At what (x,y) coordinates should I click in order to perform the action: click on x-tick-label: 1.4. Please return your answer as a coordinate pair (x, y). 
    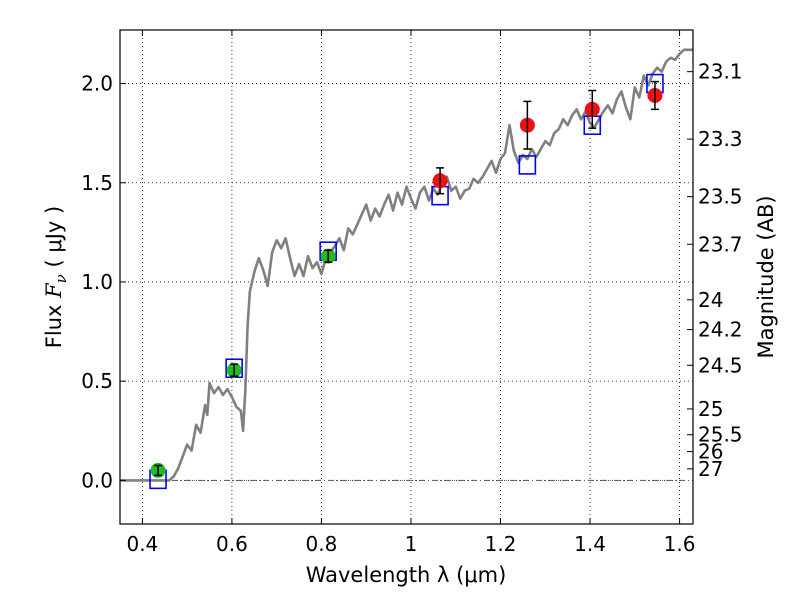
    Looking at the image, I should click on (590, 544).